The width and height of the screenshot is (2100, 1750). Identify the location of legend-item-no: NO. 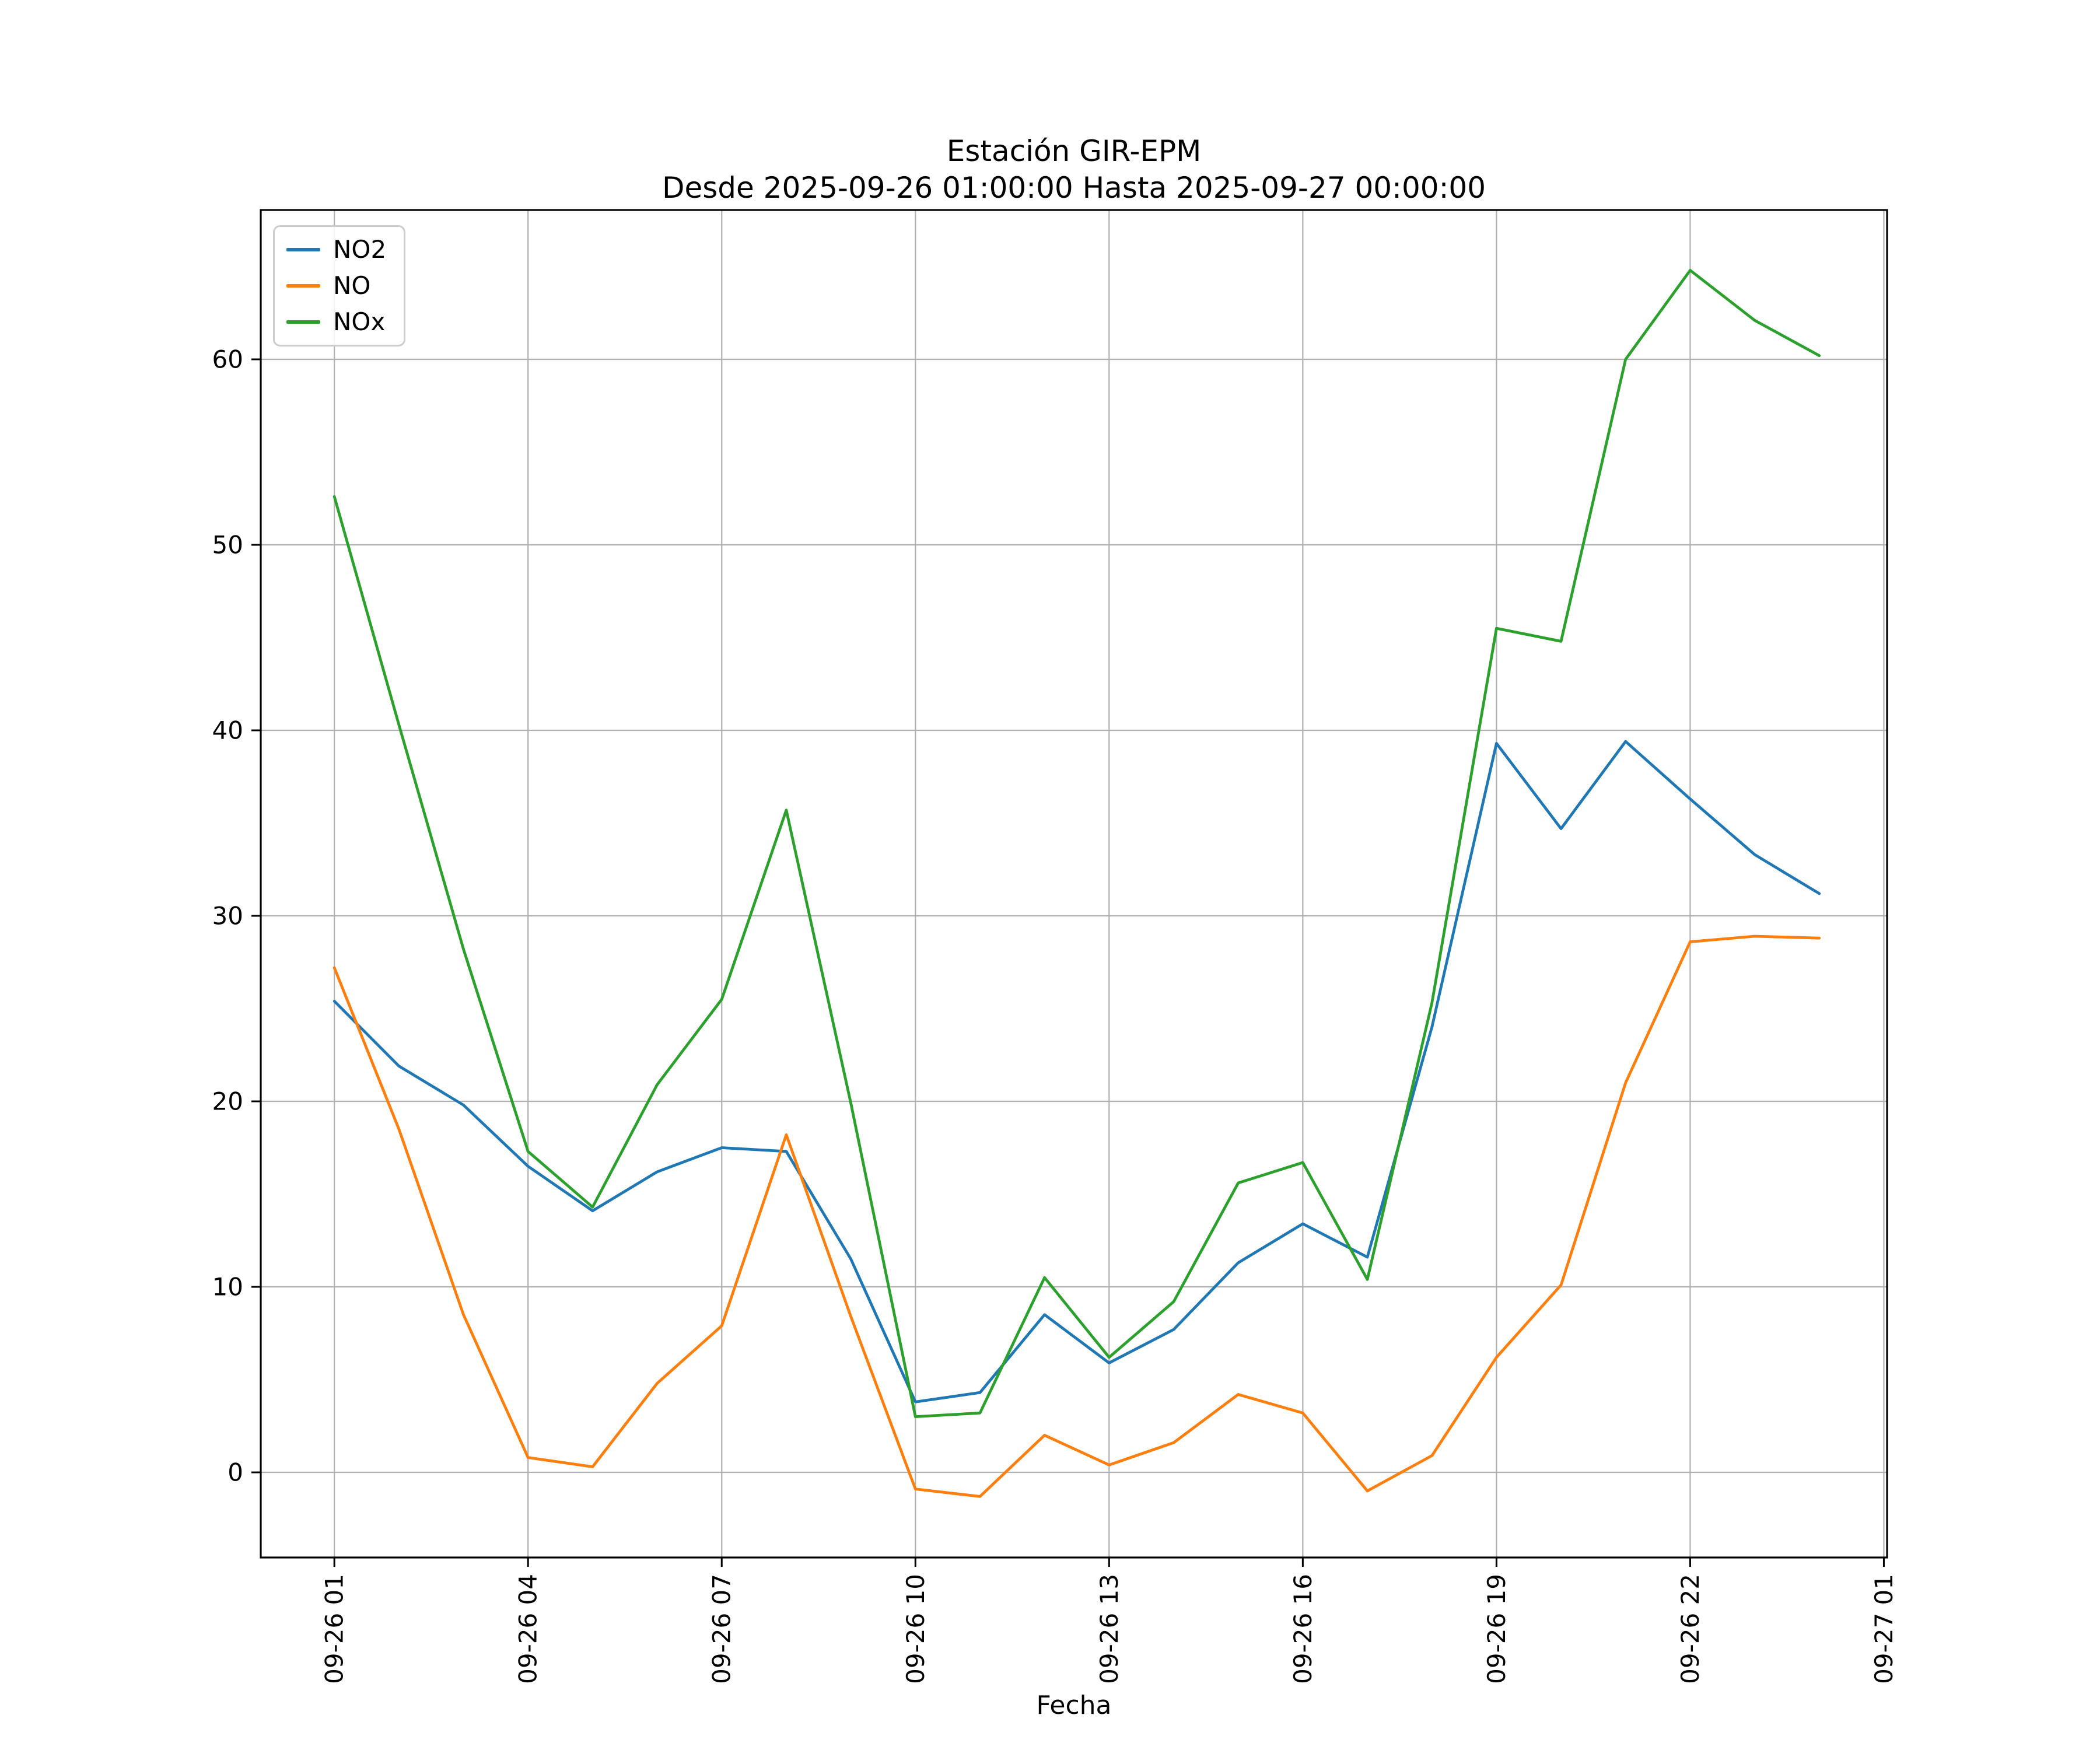
(336, 286).